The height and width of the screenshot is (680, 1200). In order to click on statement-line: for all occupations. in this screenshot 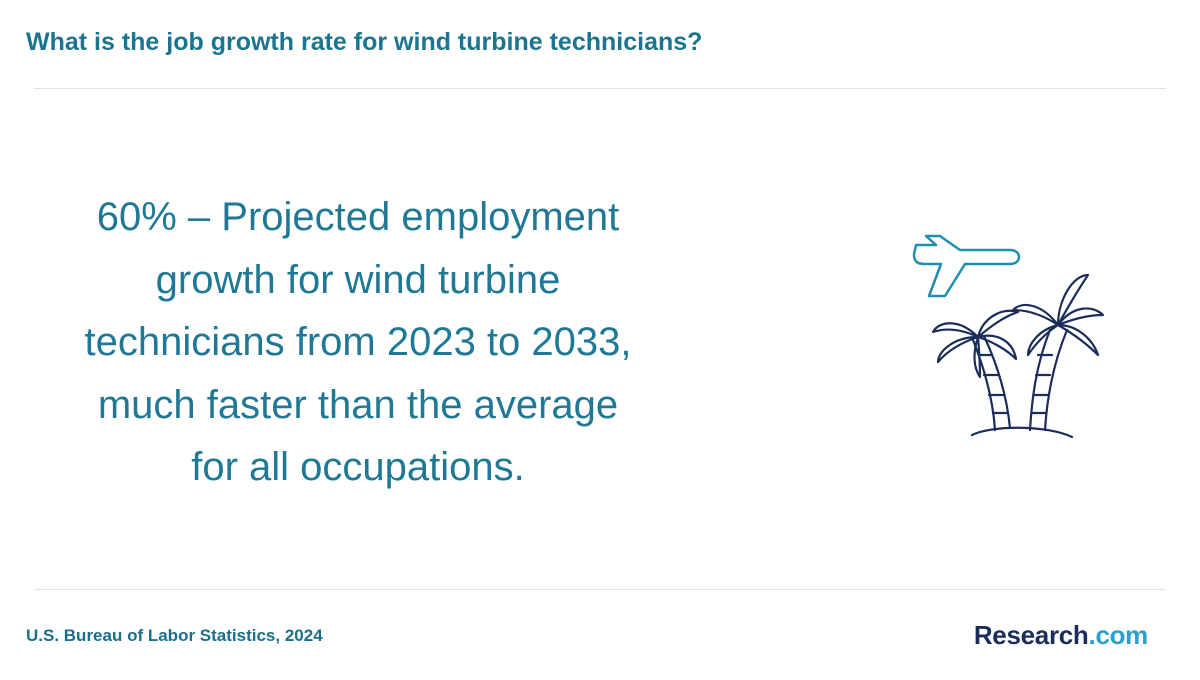, I will do `click(358, 467)`.